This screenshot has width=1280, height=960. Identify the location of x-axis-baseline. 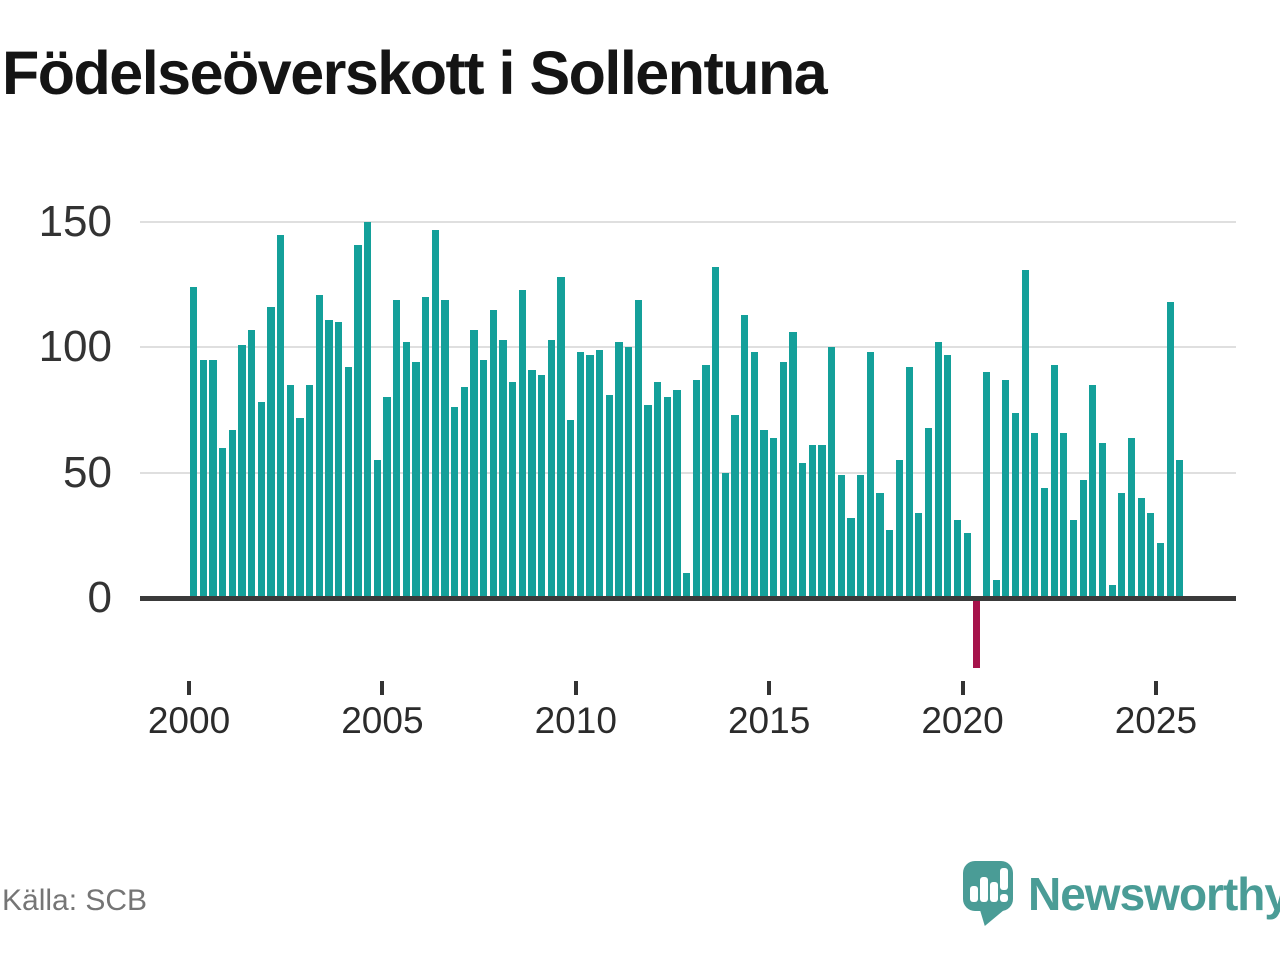
(688, 598).